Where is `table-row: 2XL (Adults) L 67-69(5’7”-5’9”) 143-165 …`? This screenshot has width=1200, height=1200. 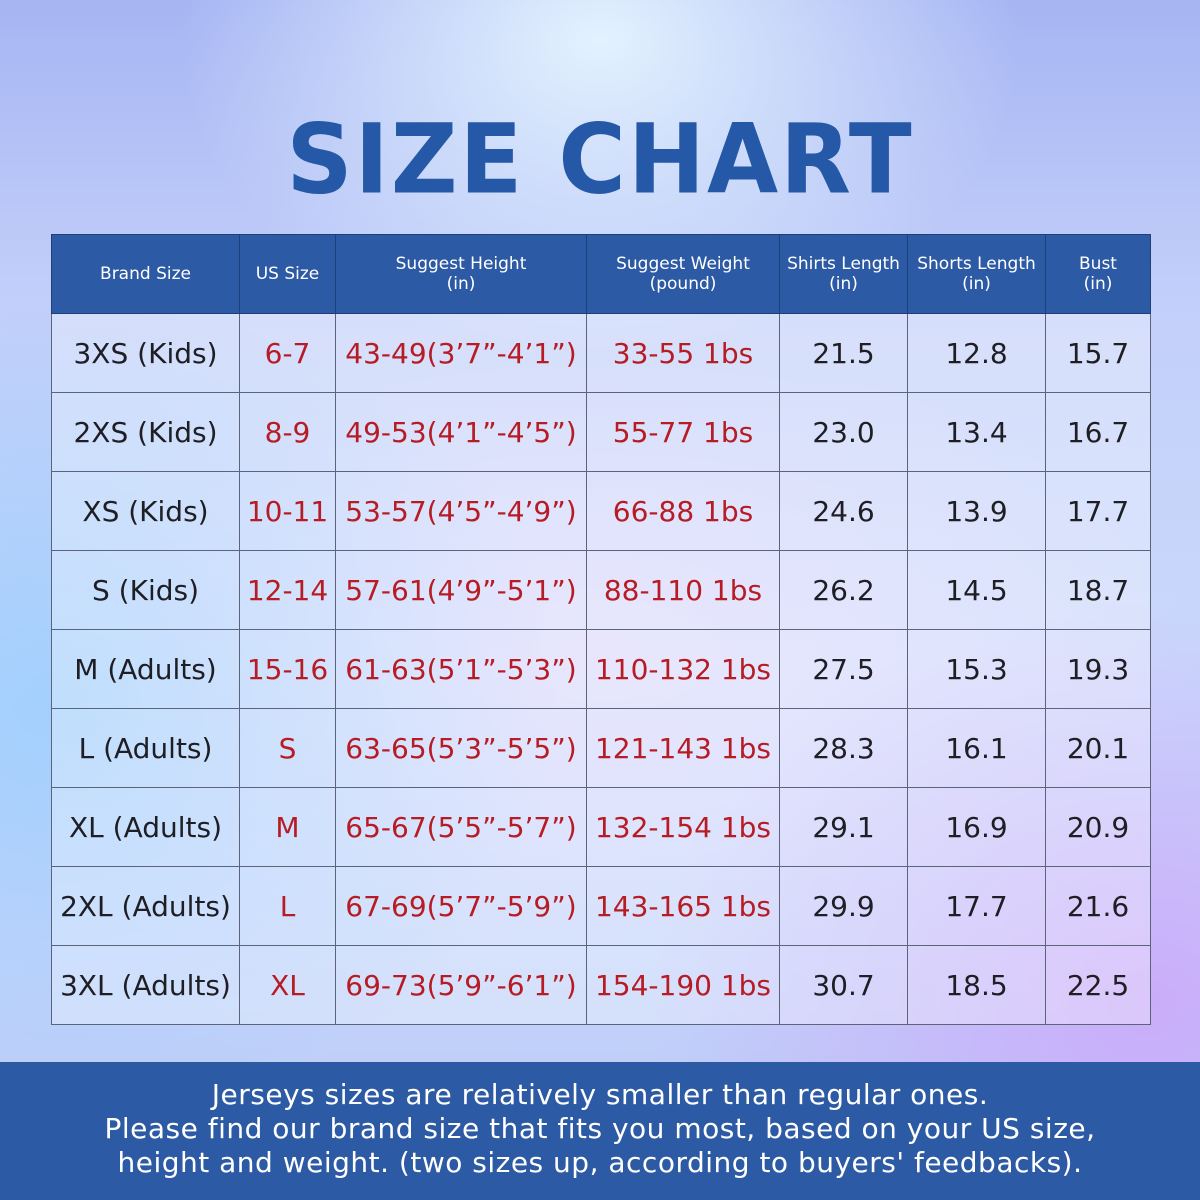
table-row: 2XL (Adults) L 67-69(5’7”-5’9”) 143-165 … is located at coordinates (601, 906).